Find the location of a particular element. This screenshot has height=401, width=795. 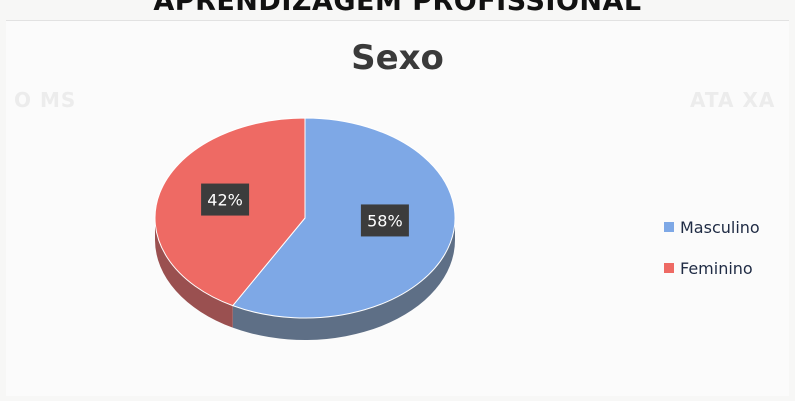

pie-slice-masculino is located at coordinates (343, 218).